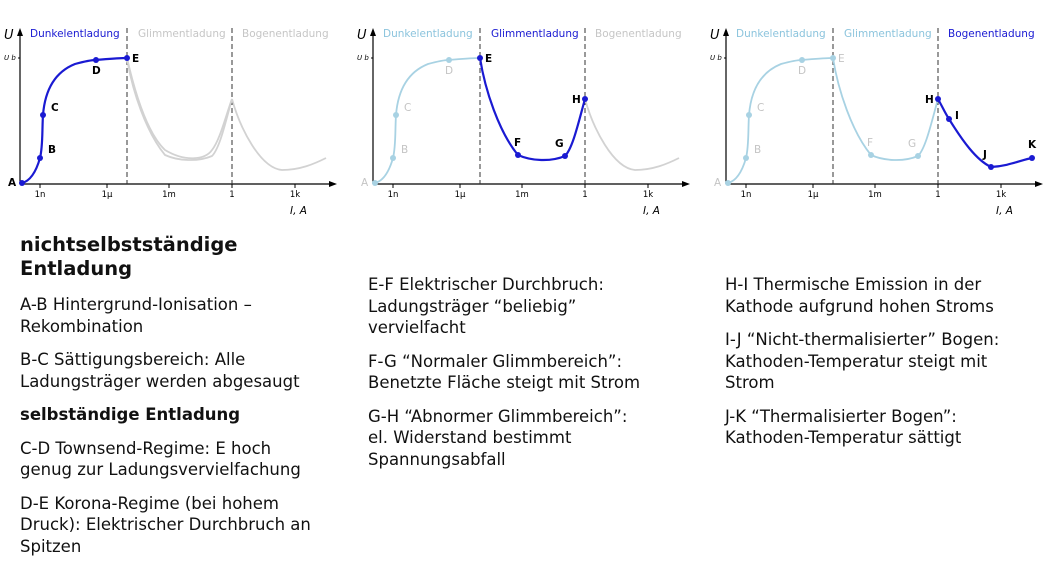 This screenshot has width=1046, height=566. What do you see at coordinates (565, 156) in the screenshot?
I see `point-G` at bounding box center [565, 156].